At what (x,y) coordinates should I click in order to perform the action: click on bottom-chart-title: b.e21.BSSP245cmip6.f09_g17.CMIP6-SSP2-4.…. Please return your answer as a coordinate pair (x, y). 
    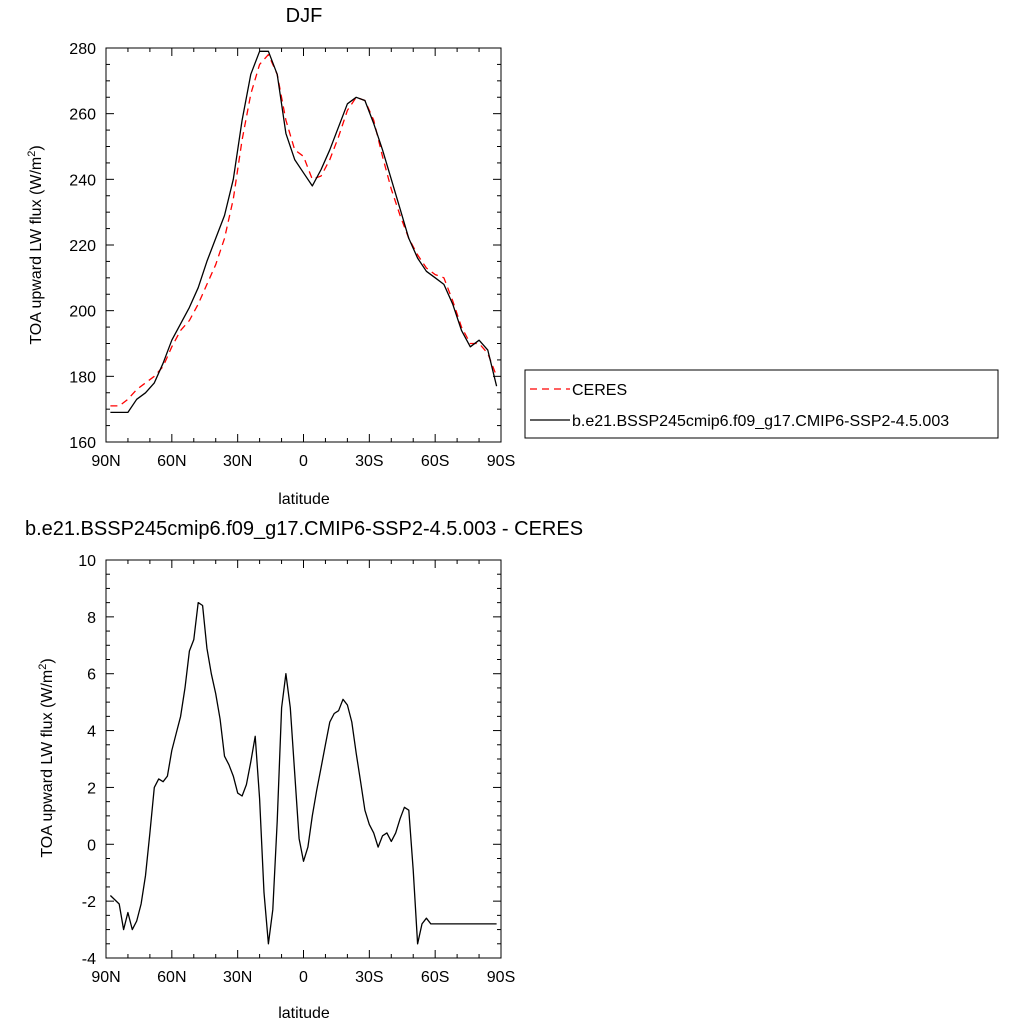
    Looking at the image, I should click on (304, 529).